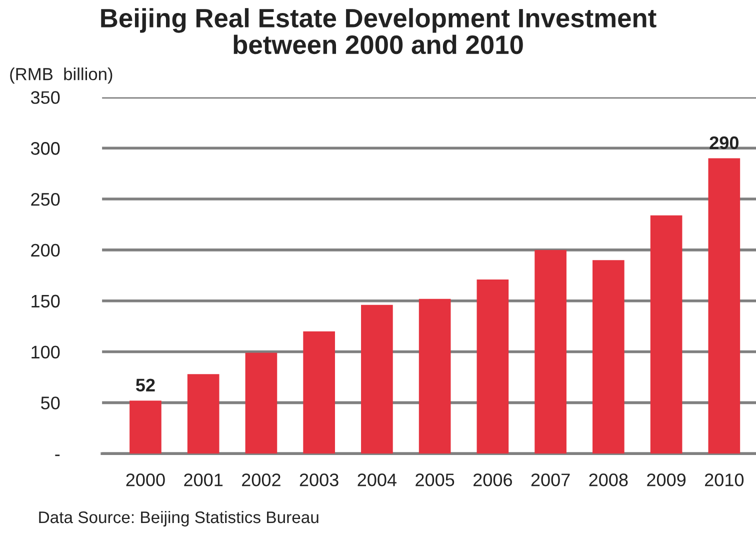 This screenshot has height=540, width=756. What do you see at coordinates (45, 250) in the screenshot?
I see `y-tick-label: 200` at bounding box center [45, 250].